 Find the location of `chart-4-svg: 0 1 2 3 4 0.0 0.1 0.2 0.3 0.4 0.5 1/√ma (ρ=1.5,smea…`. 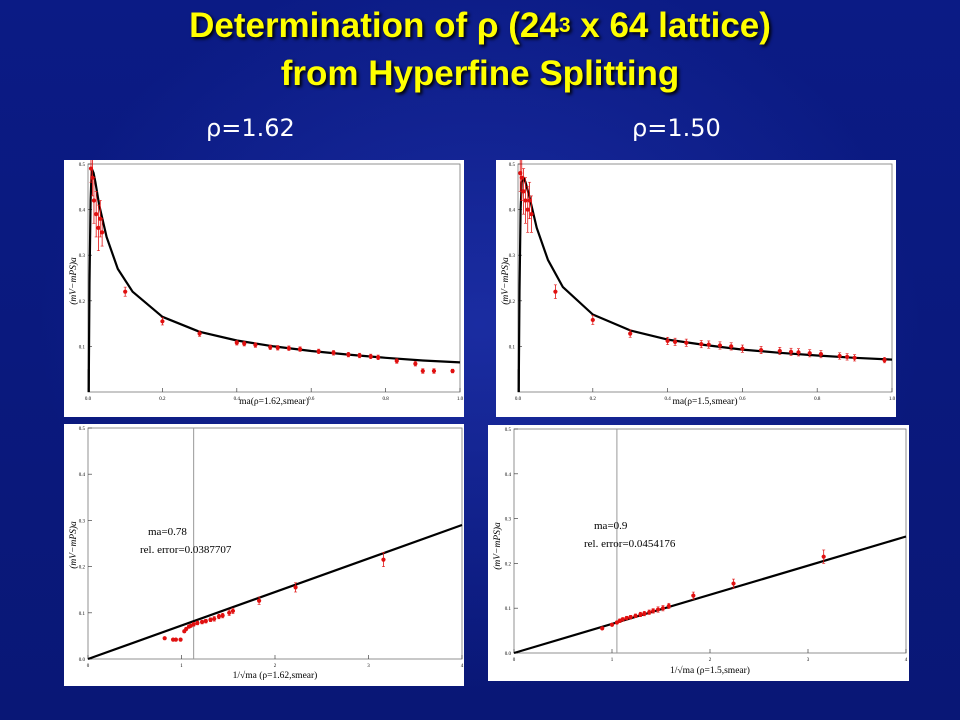

chart-4-svg: 0 1 2 3 4 0.0 0.1 0.2 0.3 0.4 0.5 1/√ma (ρ=1.5,smea… is located at coordinates (700, 552).